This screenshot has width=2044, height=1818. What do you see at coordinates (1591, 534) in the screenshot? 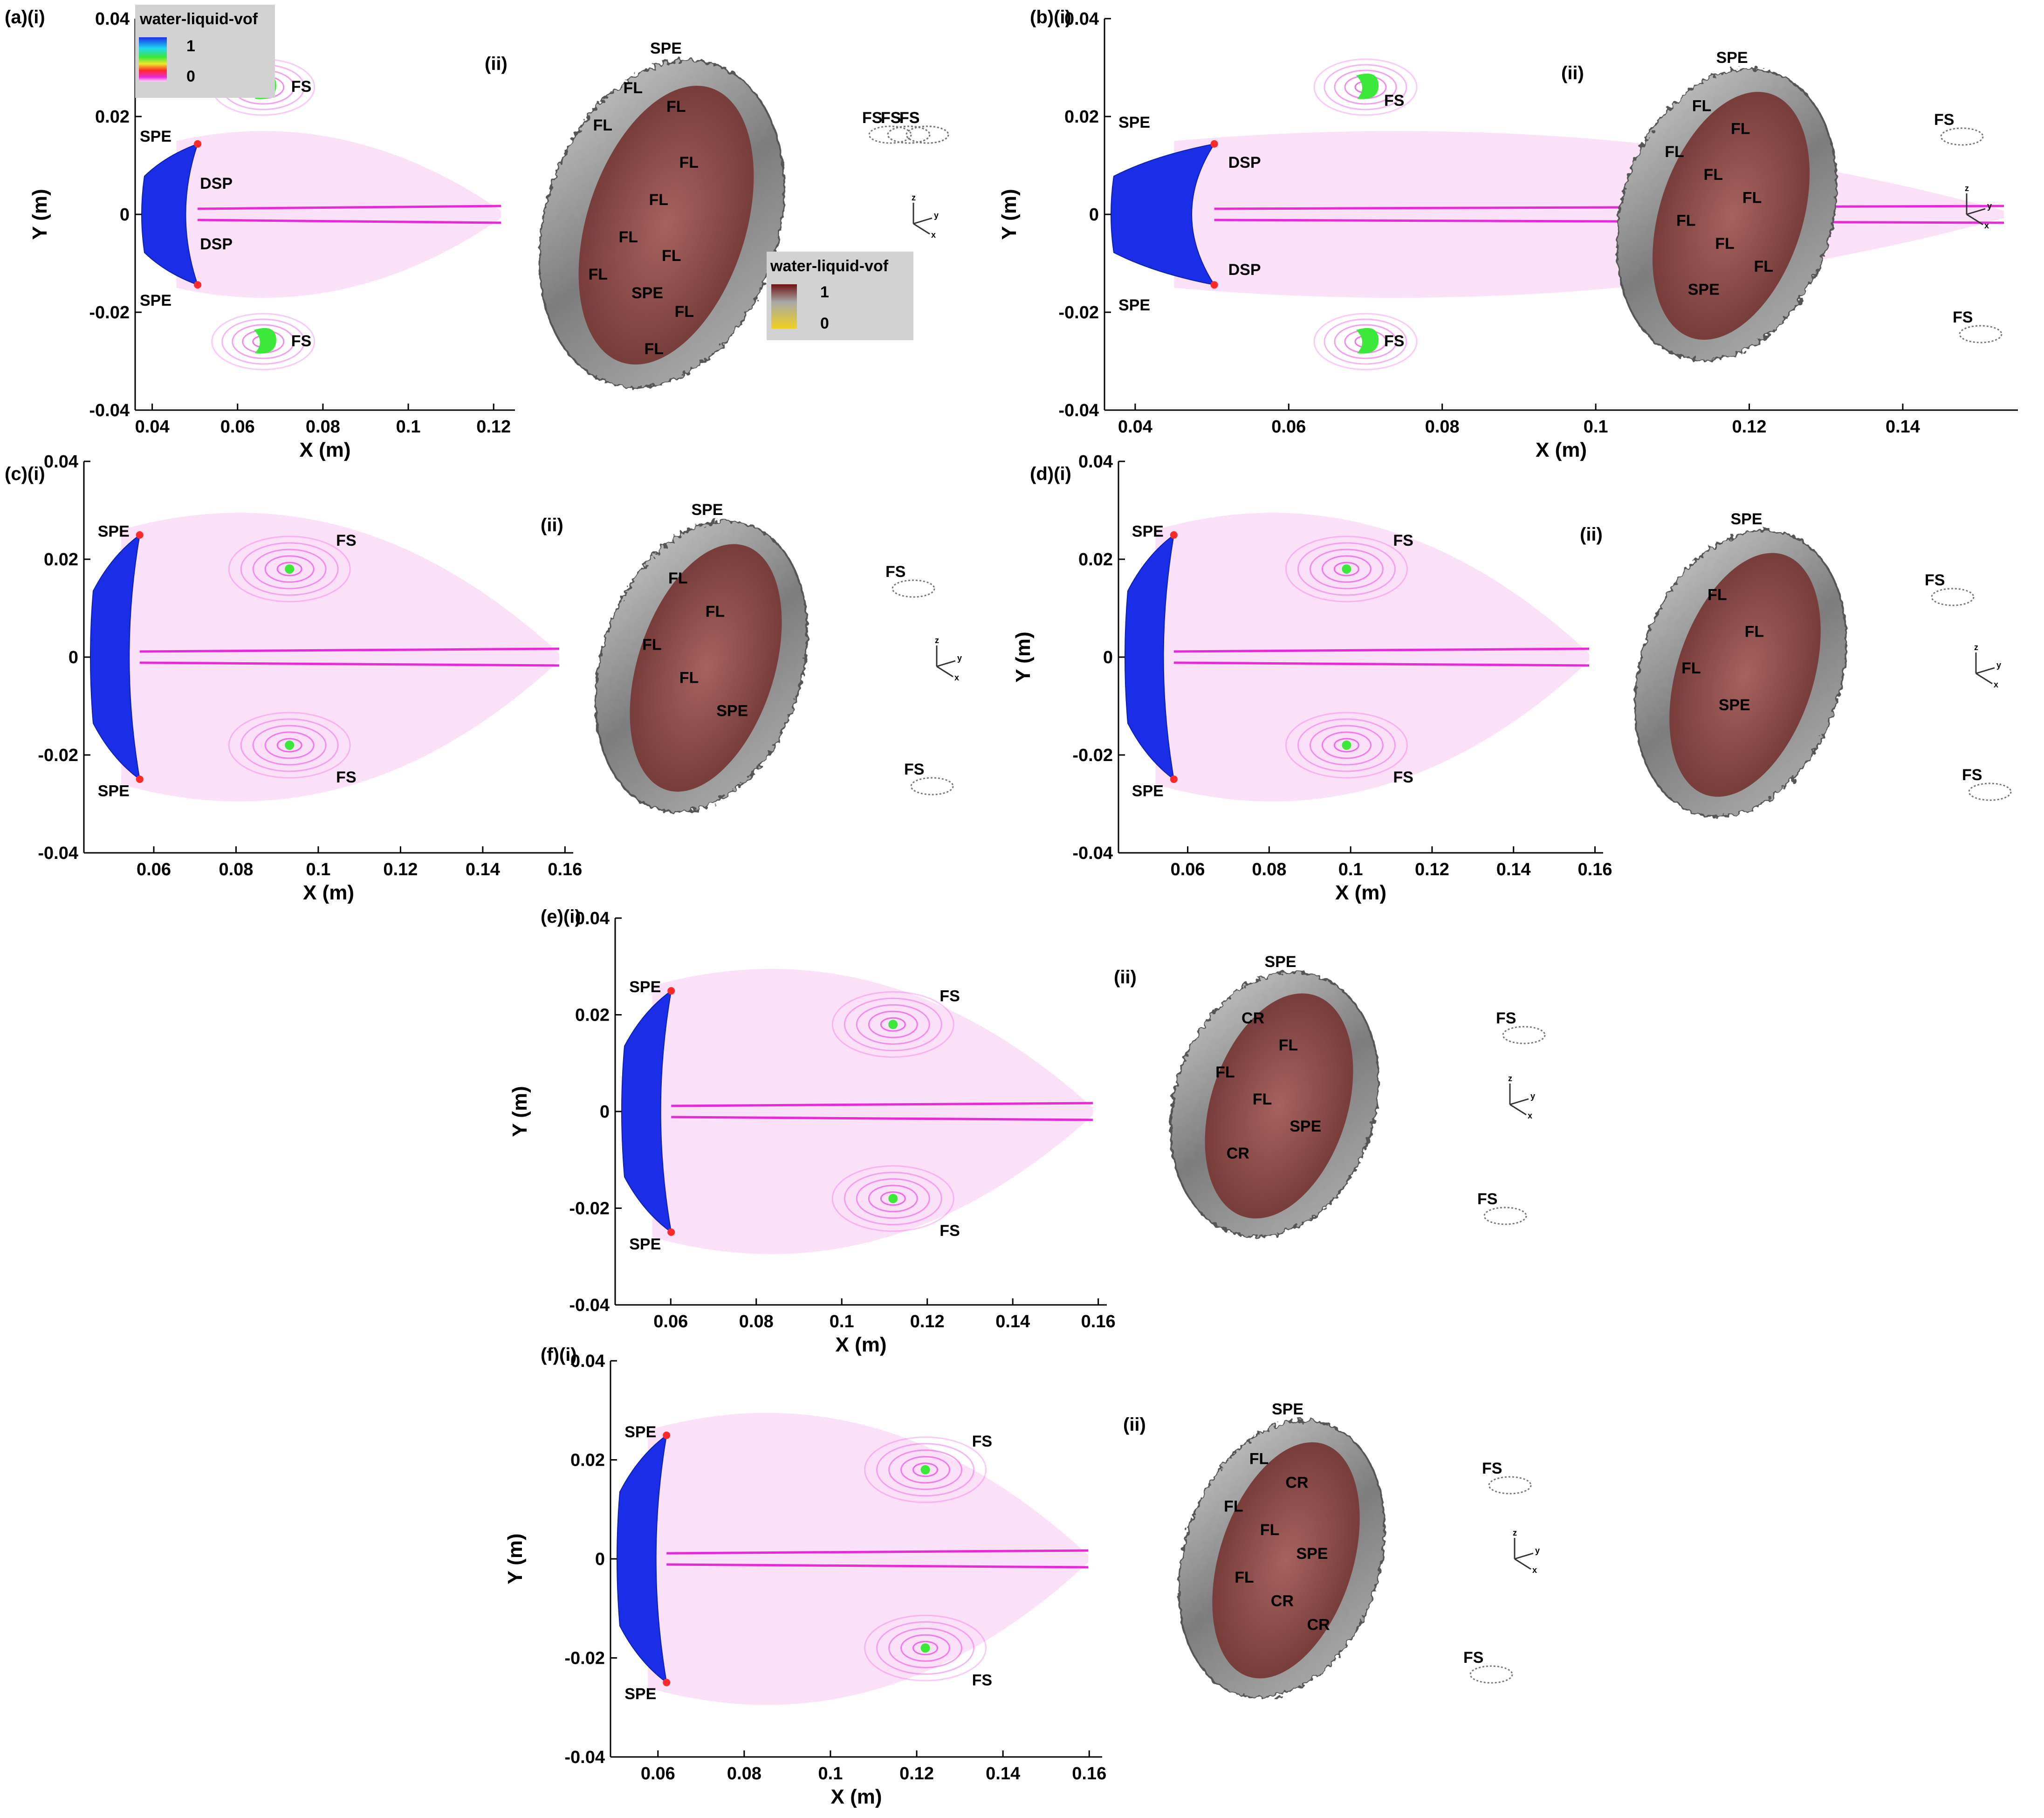
I see `panel-label-ii: (ii)` at bounding box center [1591, 534].